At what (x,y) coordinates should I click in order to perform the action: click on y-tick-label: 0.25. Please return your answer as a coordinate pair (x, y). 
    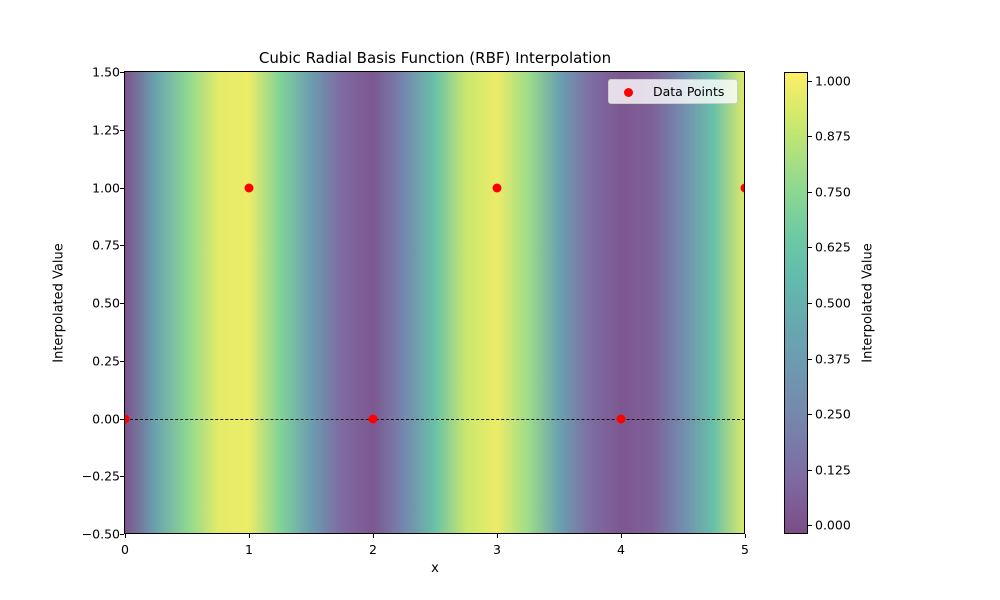
    Looking at the image, I should click on (106, 361).